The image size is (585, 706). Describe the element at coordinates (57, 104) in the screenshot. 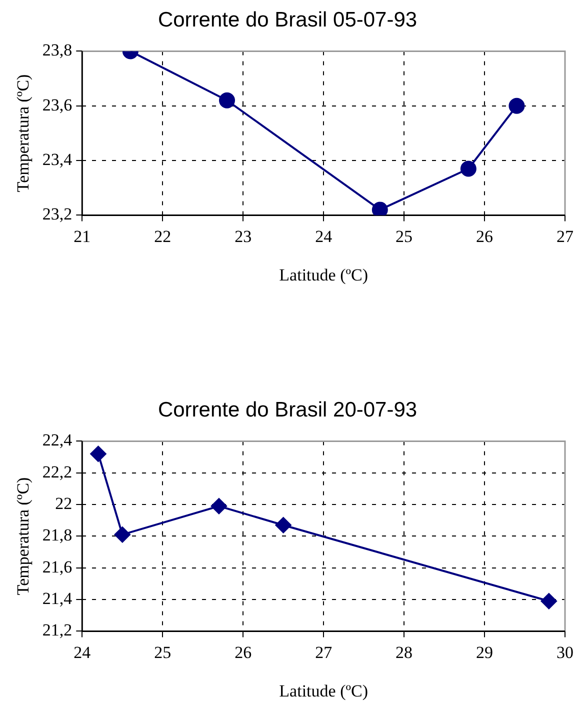

I see `y-tick-label: 23,6` at that location.